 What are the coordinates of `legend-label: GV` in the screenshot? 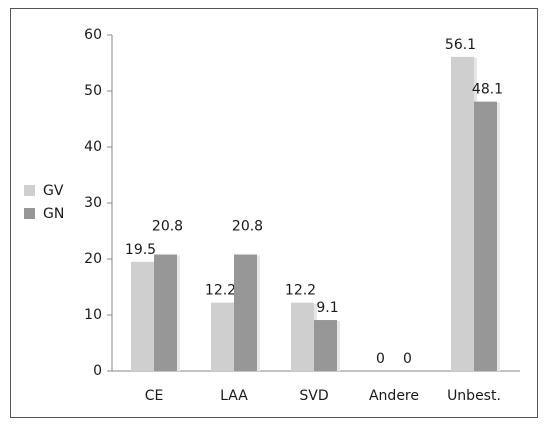 It's located at (53, 191).